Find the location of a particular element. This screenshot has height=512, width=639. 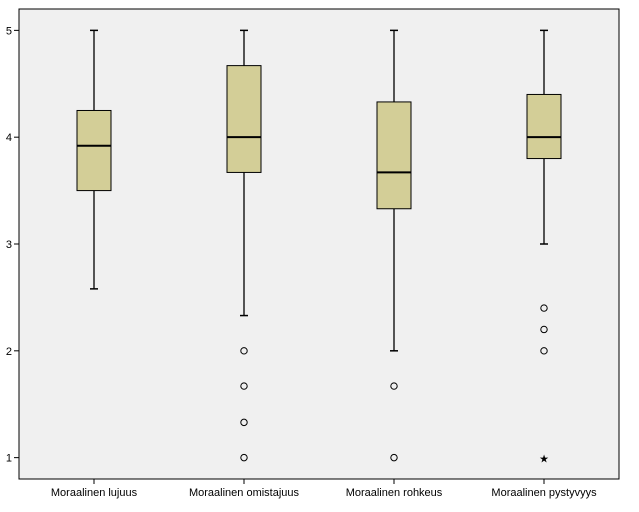

y-tick-label: 3 is located at coordinates (9, 245).